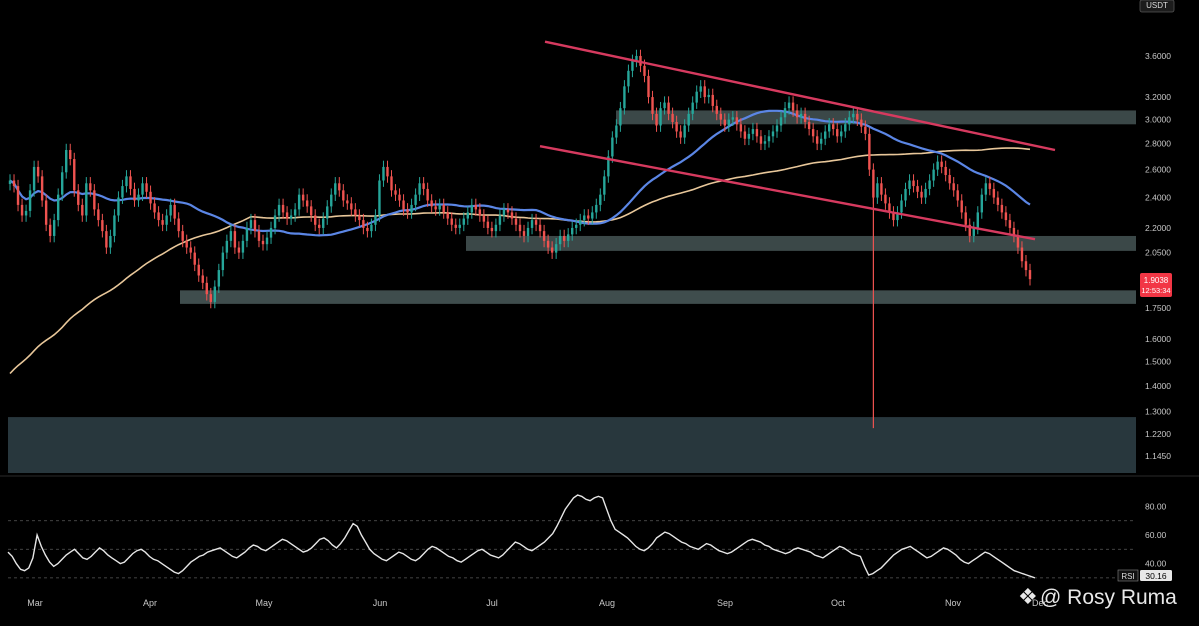 The width and height of the screenshot is (1199, 626). Describe the element at coordinates (1156, 535) in the screenshot. I see `rsi-level-label: 60.00` at that location.